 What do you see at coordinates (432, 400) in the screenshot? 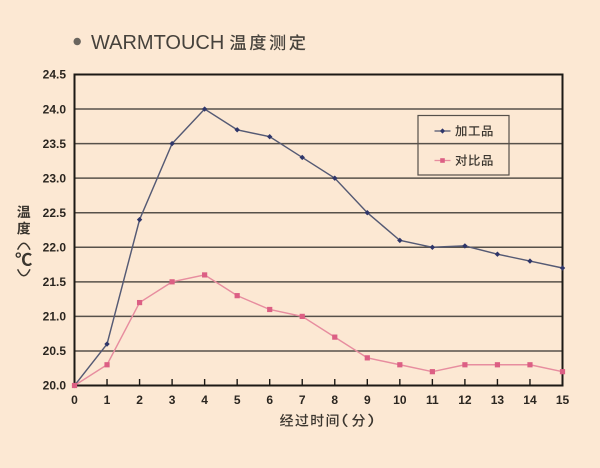
I see `svg-text: 11` at bounding box center [432, 400].